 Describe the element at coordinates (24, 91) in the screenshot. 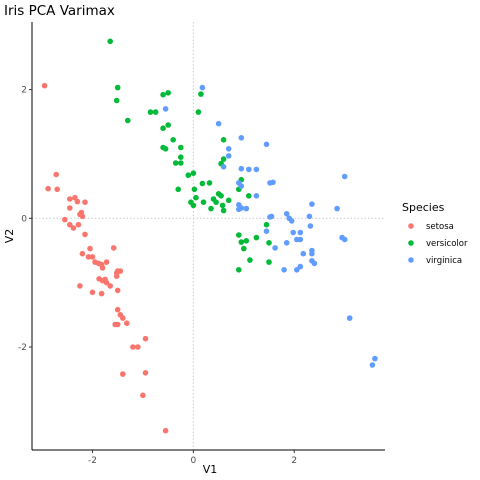

I see `y-tick-label: 2` at that location.